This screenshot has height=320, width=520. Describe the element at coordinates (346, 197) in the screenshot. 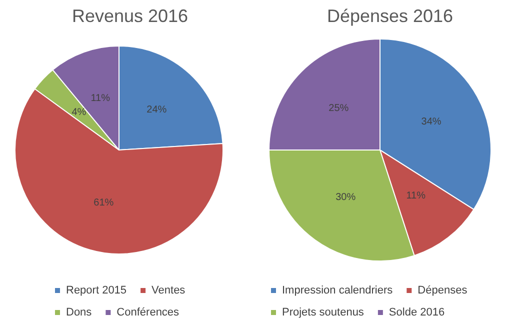

I see `data-label: 30%` at that location.